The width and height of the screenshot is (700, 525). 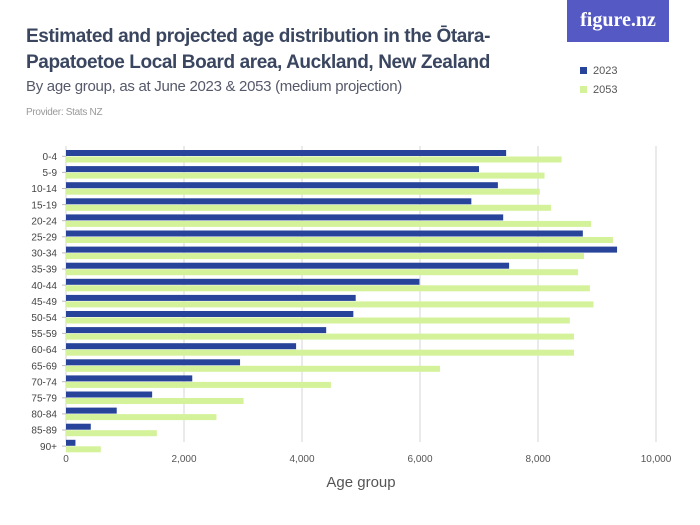 I want to click on legend-swatch-2053, so click(x=583, y=89).